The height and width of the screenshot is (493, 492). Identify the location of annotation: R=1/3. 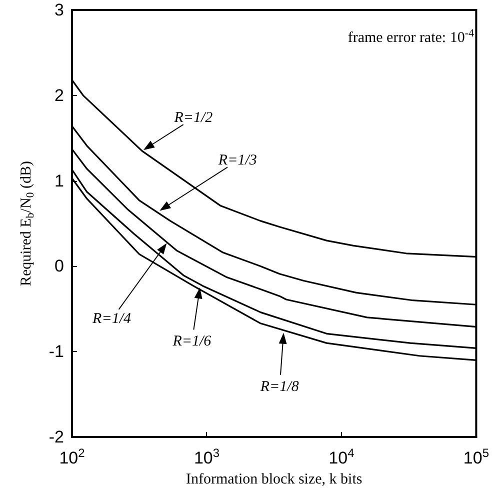
(237, 160).